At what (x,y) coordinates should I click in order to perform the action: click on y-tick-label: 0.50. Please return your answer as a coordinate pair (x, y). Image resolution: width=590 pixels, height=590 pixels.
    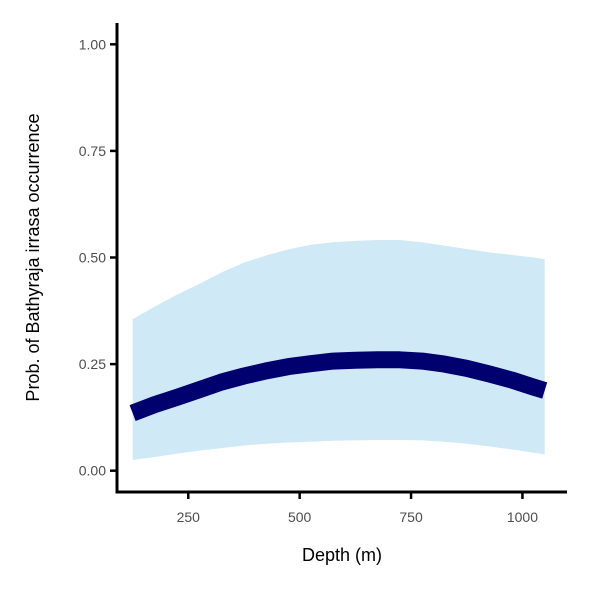
    Looking at the image, I should click on (92, 258).